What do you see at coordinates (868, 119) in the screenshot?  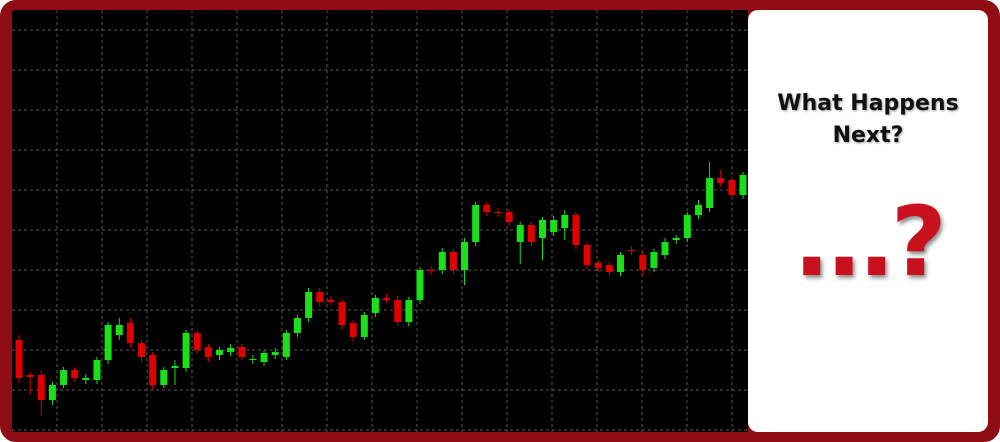 I see `title: What Happens Next?` at bounding box center [868, 119].